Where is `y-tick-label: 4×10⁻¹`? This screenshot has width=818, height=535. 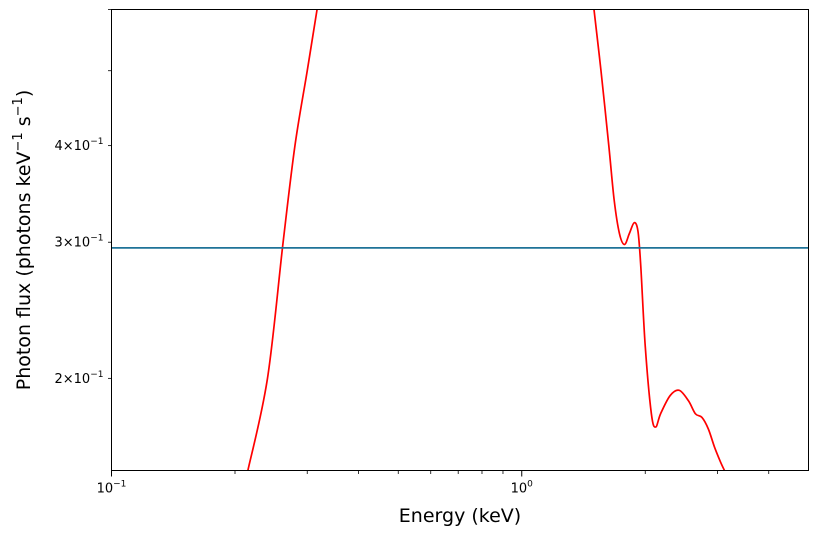
y-tick-label: 4×10⁻¹ is located at coordinates (79, 145).